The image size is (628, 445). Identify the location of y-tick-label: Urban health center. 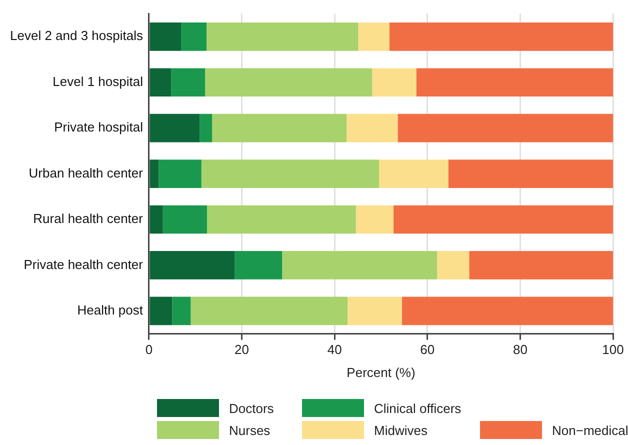
(86, 172).